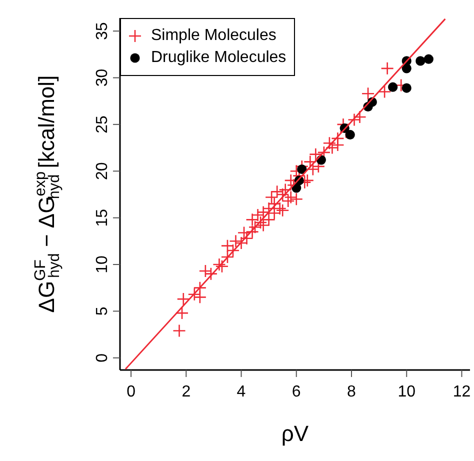  Describe the element at coordinates (351, 391) in the screenshot. I see `x-tick-label: 8` at that location.